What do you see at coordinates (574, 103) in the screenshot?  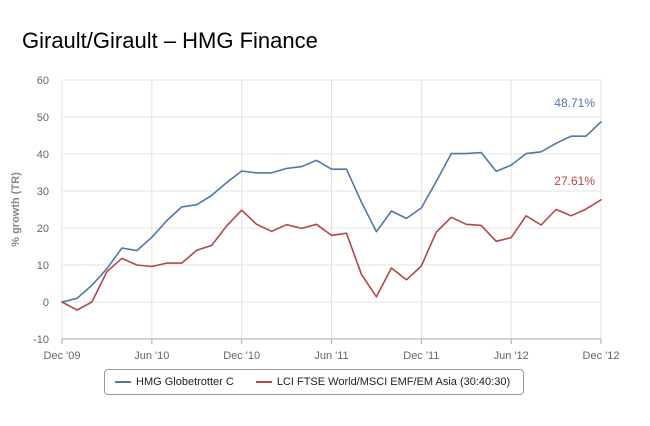 I see `series-end-label: 48.71%` at bounding box center [574, 103].